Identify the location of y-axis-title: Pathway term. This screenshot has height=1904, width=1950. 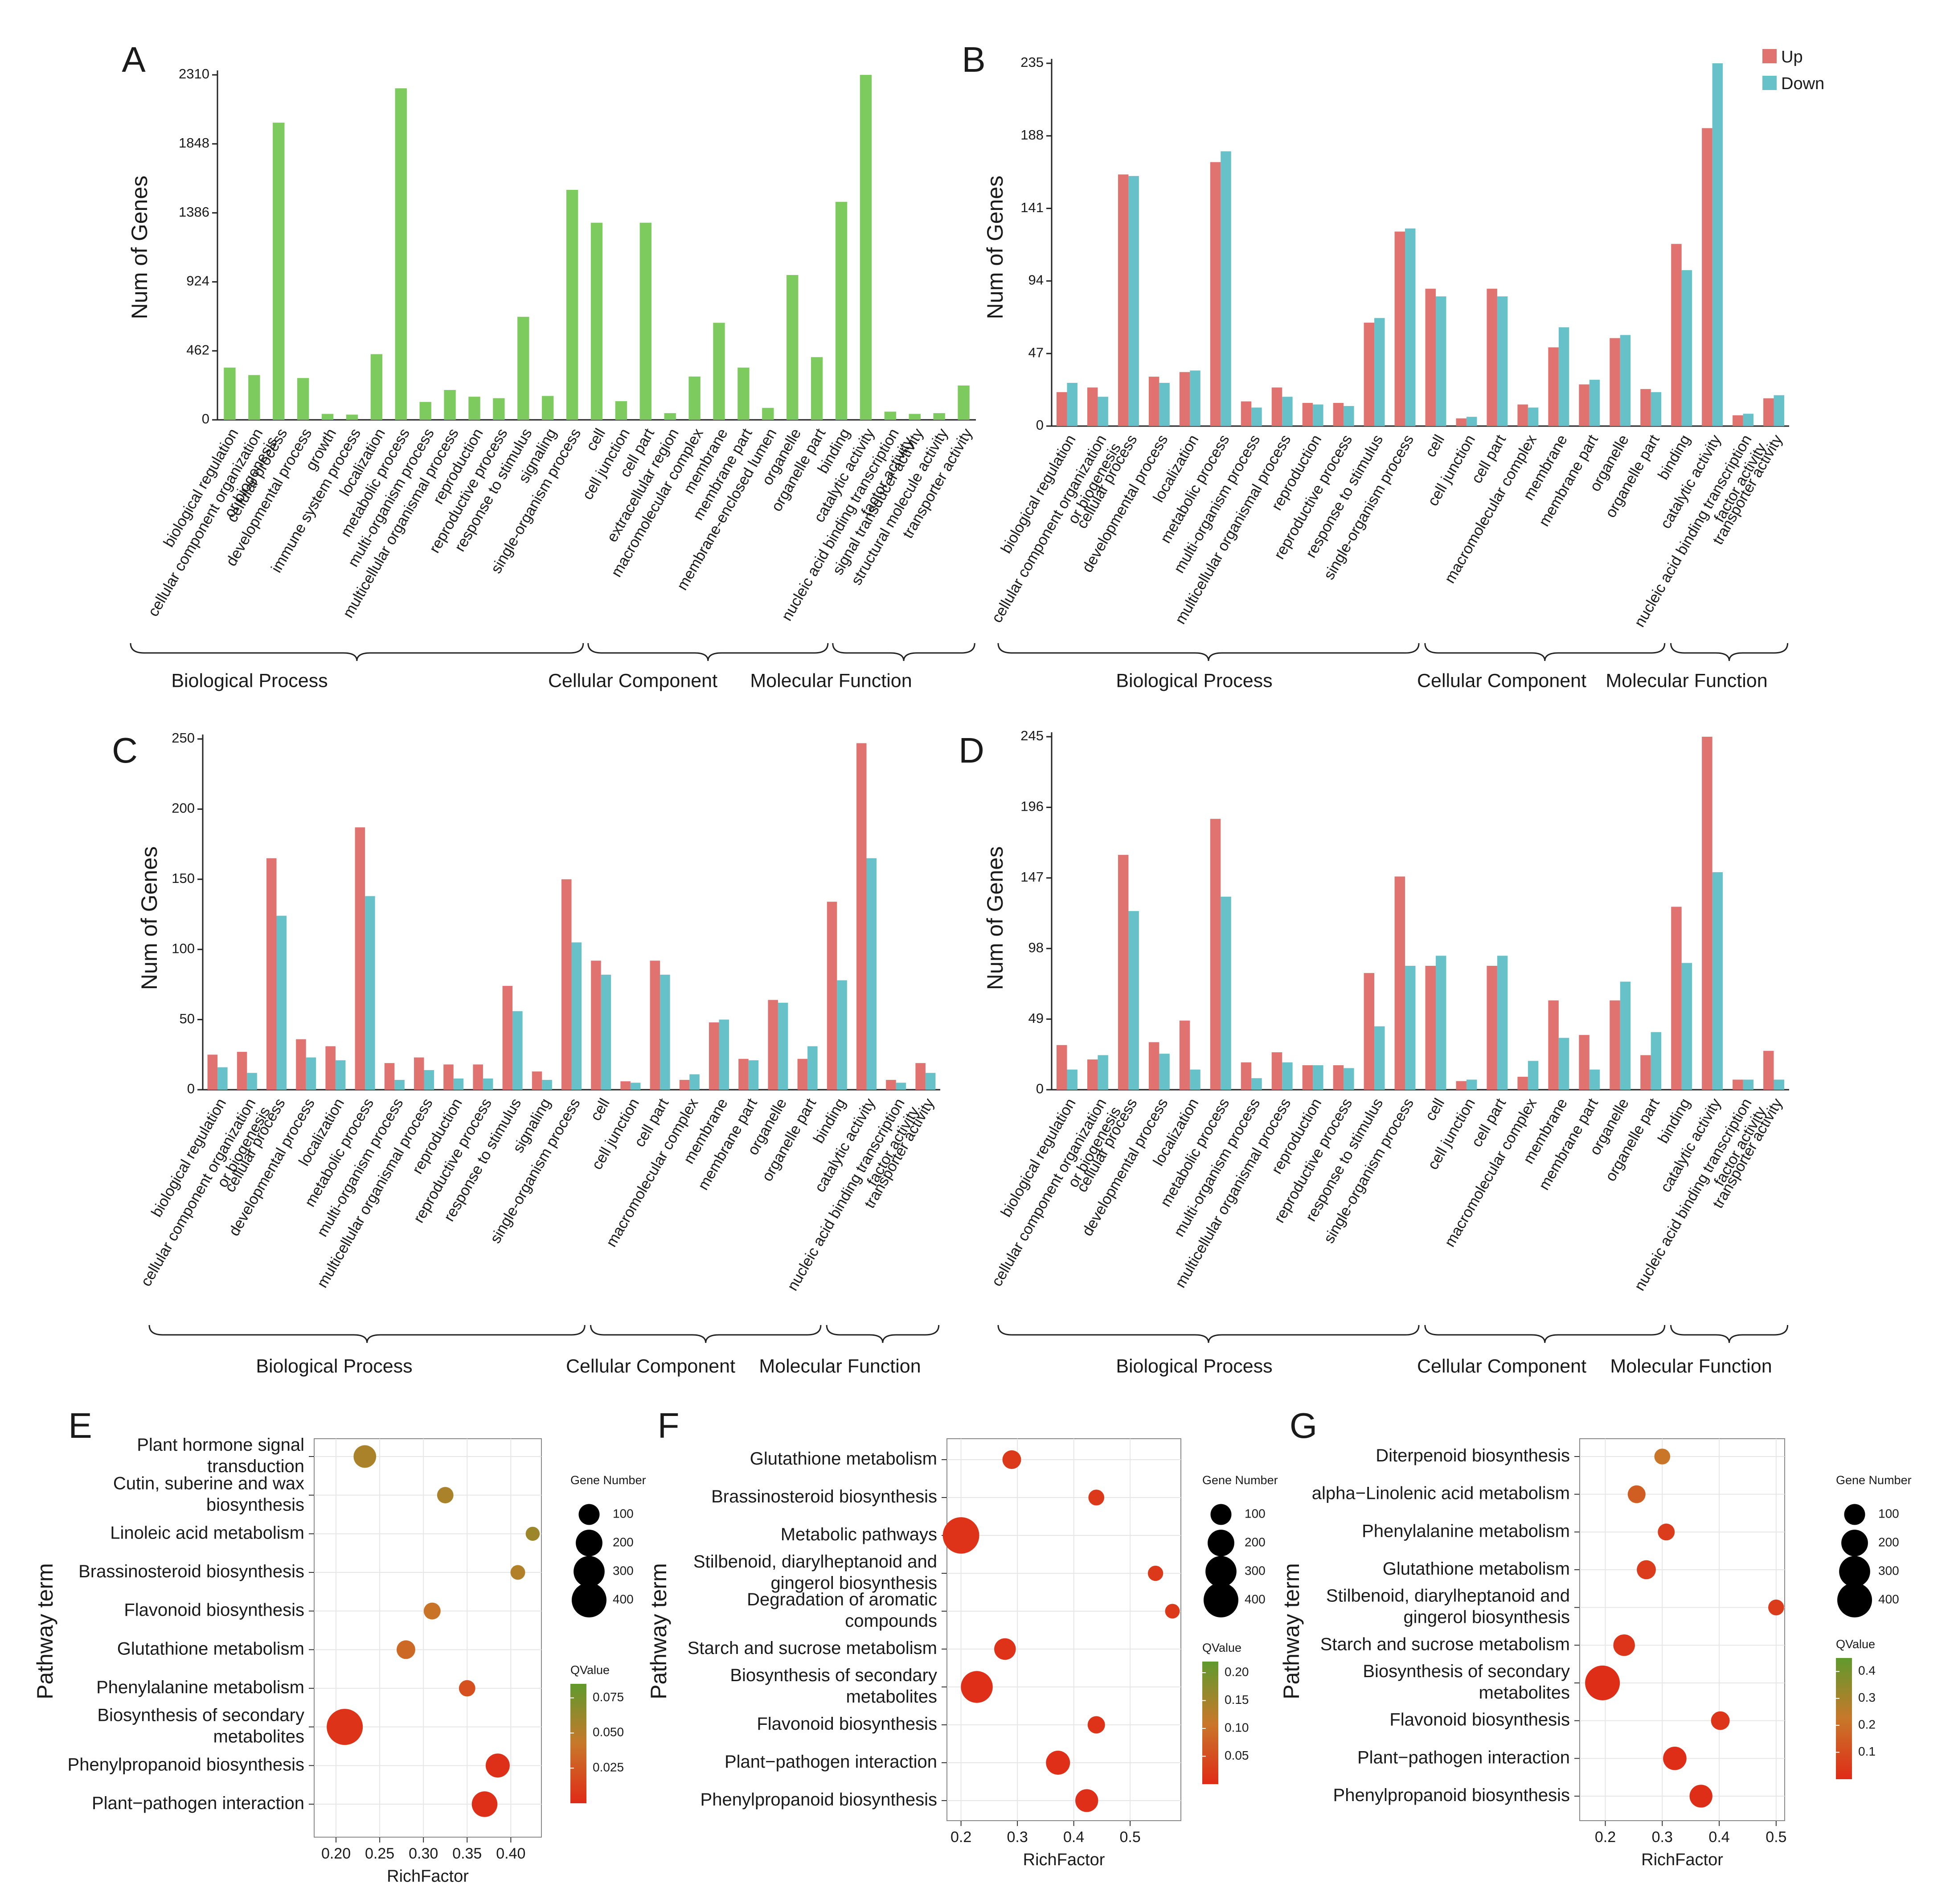
(1291, 1631).